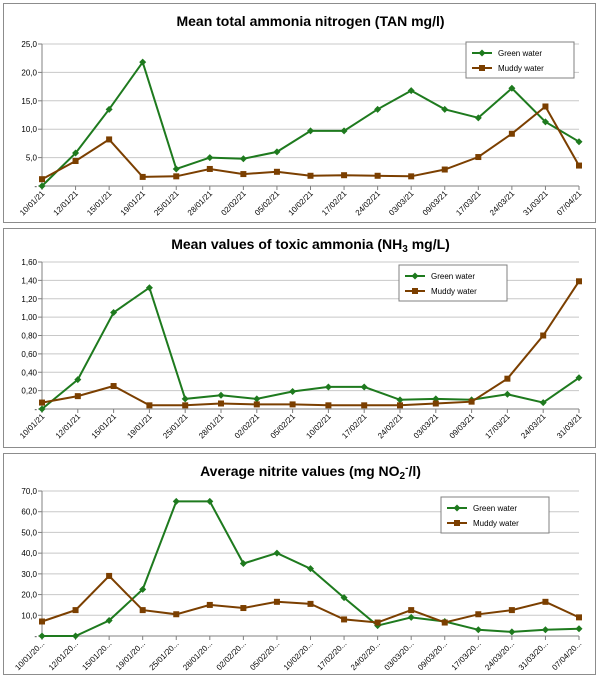 Image resolution: width=600 pixels, height=678 pixels. Describe the element at coordinates (283, 426) in the screenshot. I see `chart-1-xtick-label: 05/02/21` at that location.